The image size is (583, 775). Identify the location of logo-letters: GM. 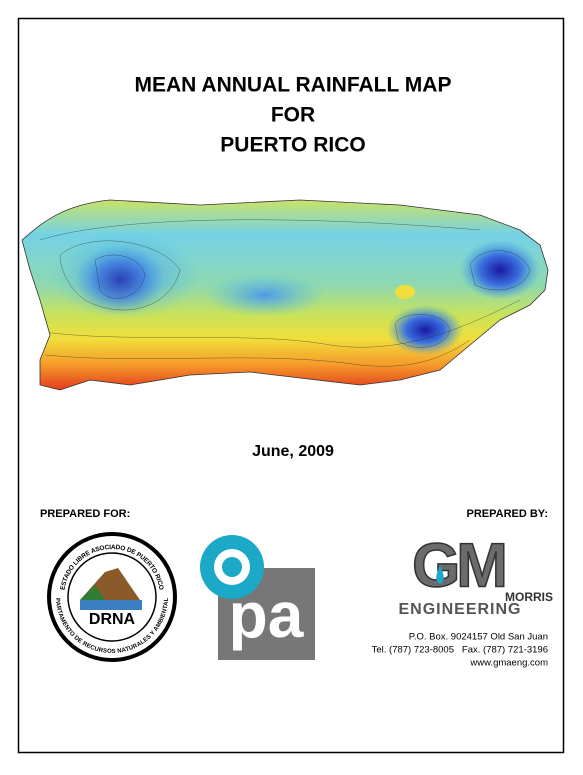
(458, 565).